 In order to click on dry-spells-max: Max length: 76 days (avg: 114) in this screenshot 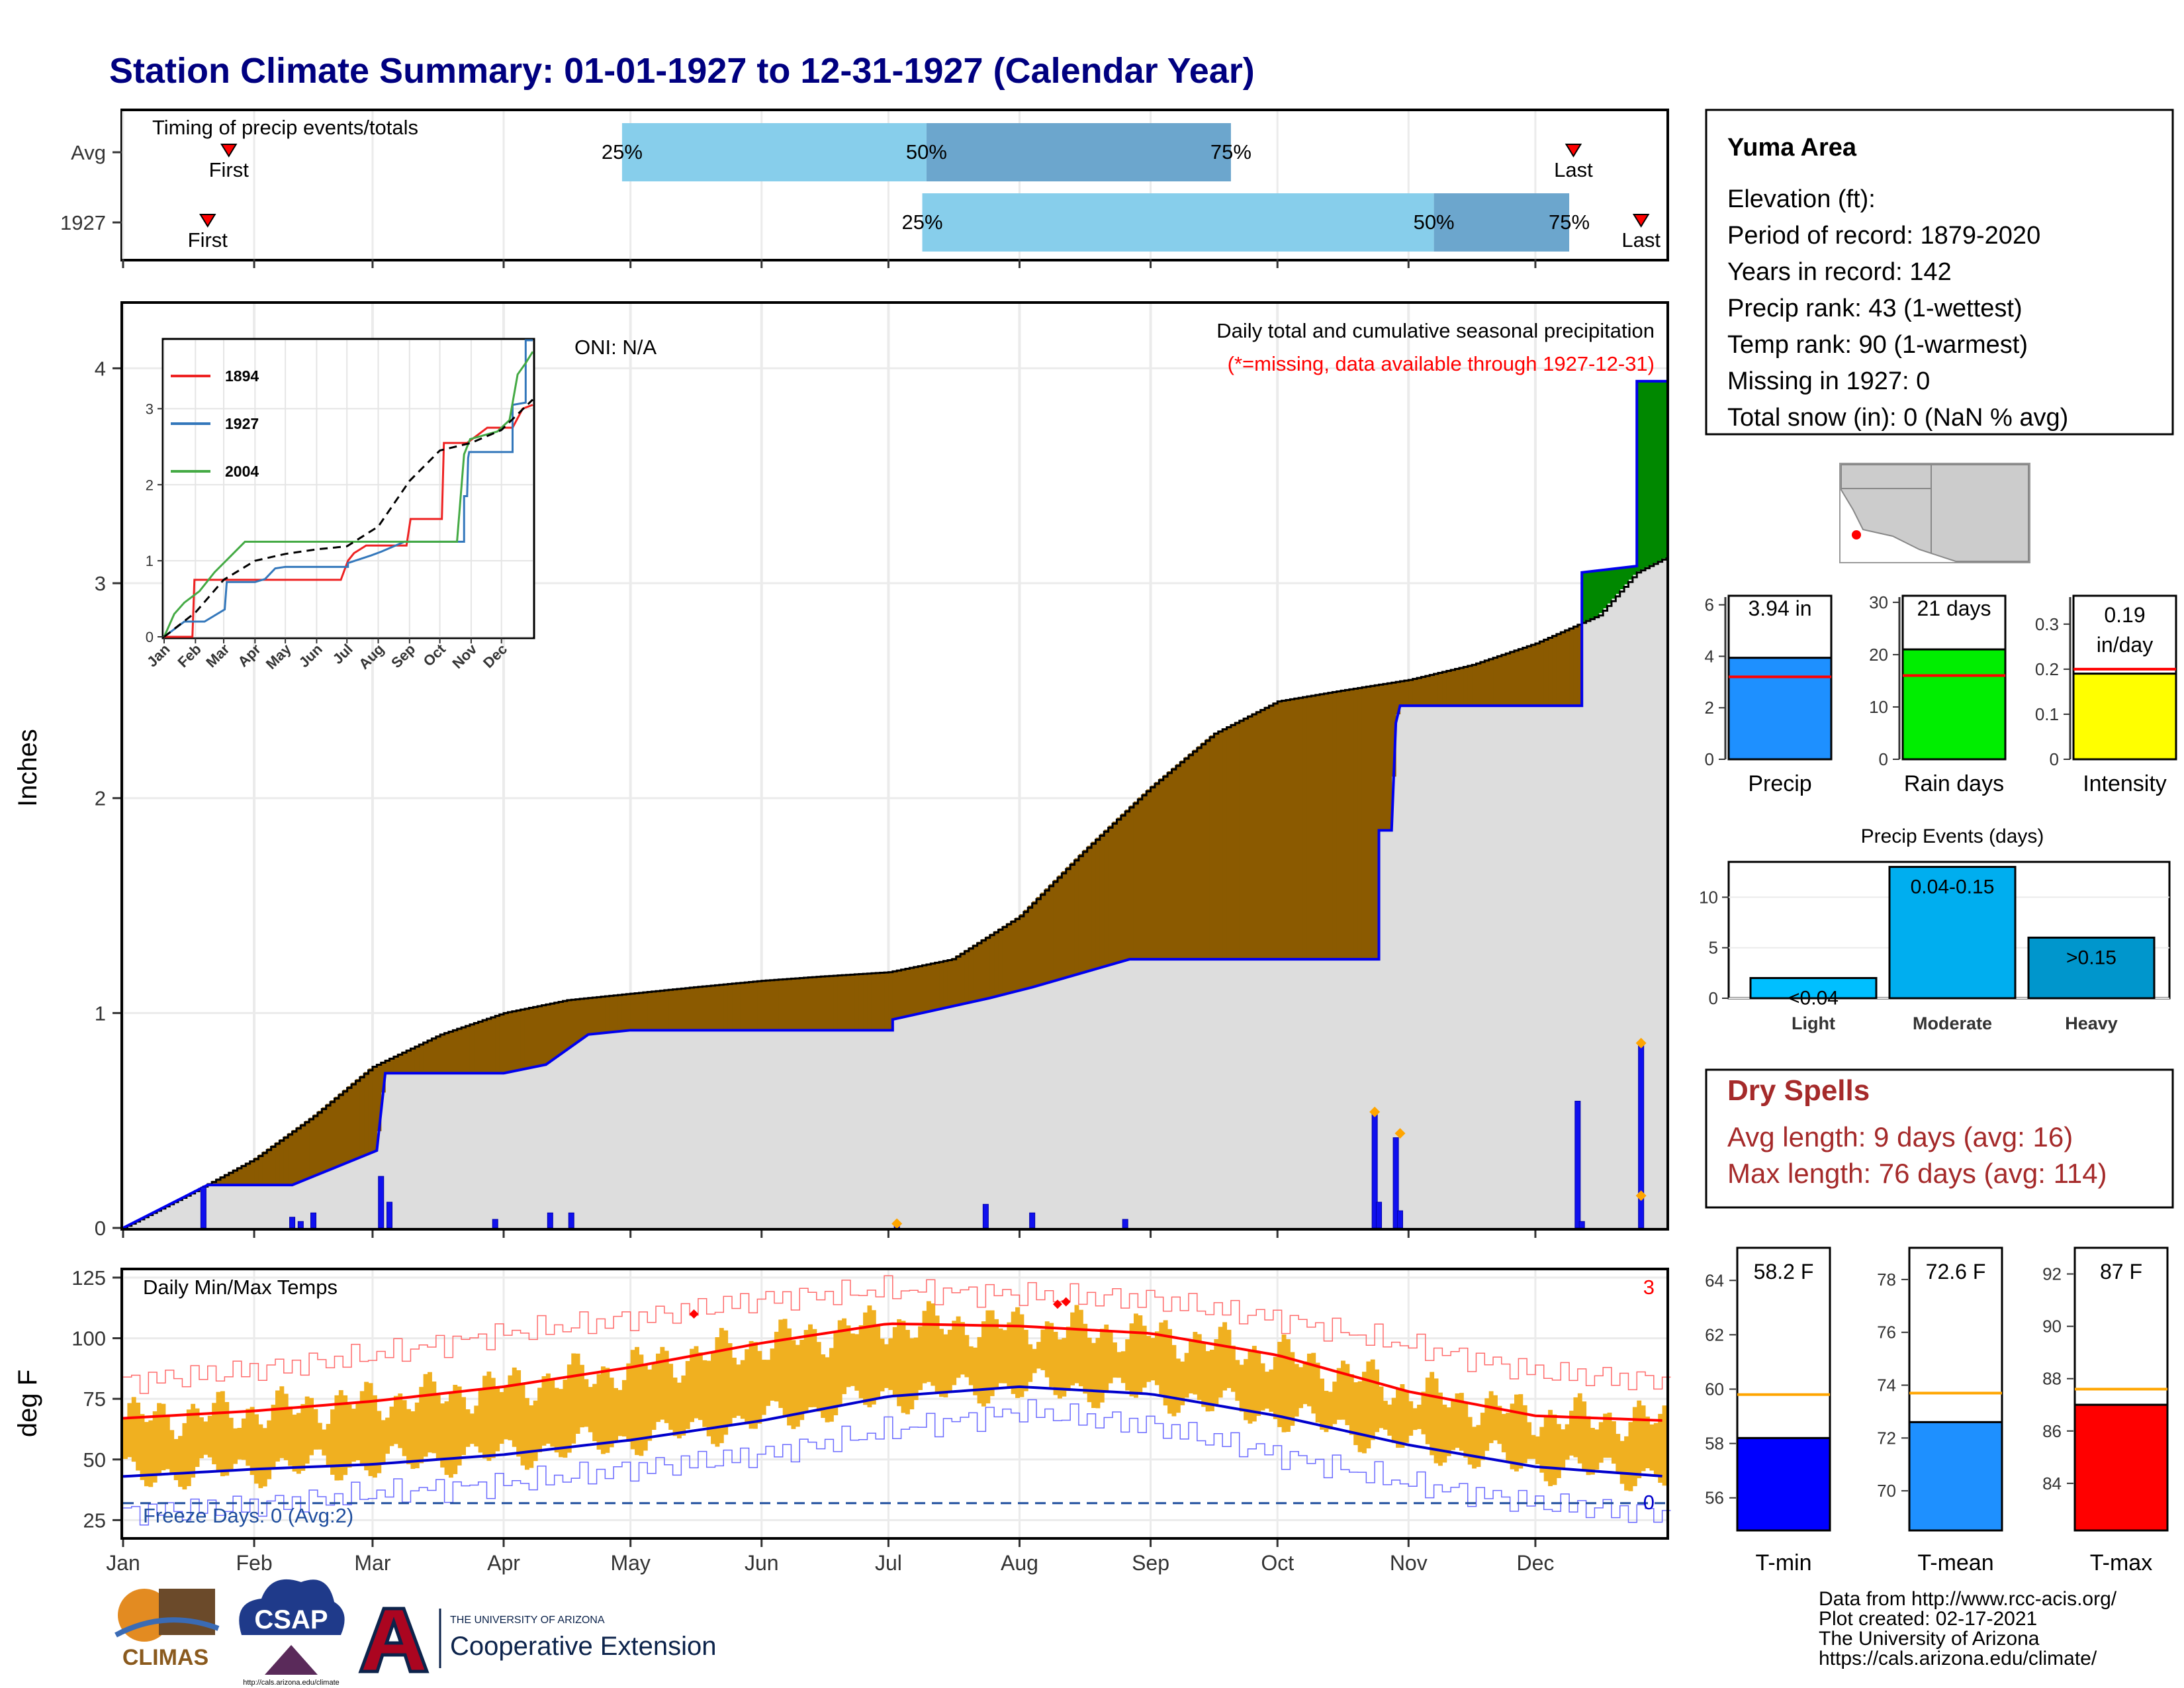, I will do `click(1917, 1173)`.